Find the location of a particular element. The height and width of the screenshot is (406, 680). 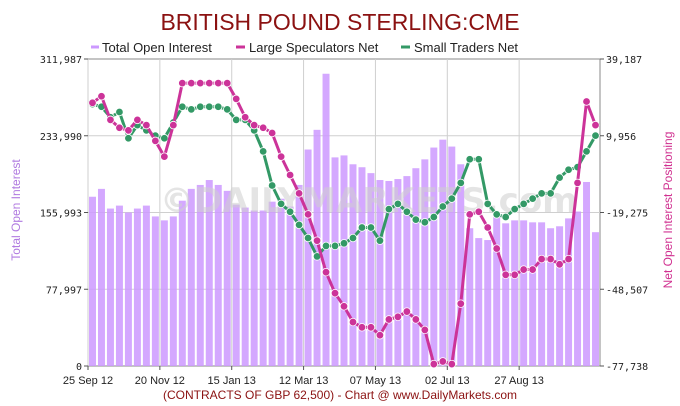

x-tick-label: 15 Jan 13 is located at coordinates (232, 381).